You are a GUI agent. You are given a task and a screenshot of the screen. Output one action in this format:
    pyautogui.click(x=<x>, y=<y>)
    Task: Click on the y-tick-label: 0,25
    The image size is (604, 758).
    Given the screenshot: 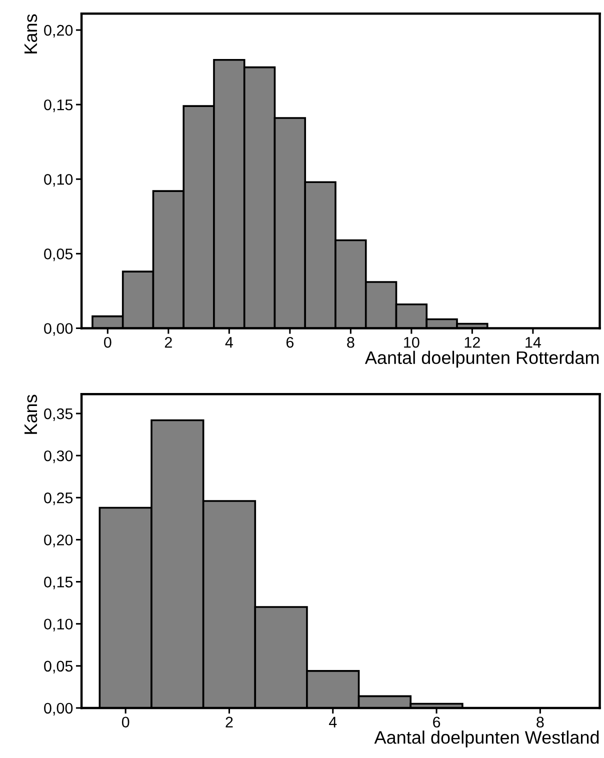 What is the action you would take?
    pyautogui.click(x=58, y=499)
    